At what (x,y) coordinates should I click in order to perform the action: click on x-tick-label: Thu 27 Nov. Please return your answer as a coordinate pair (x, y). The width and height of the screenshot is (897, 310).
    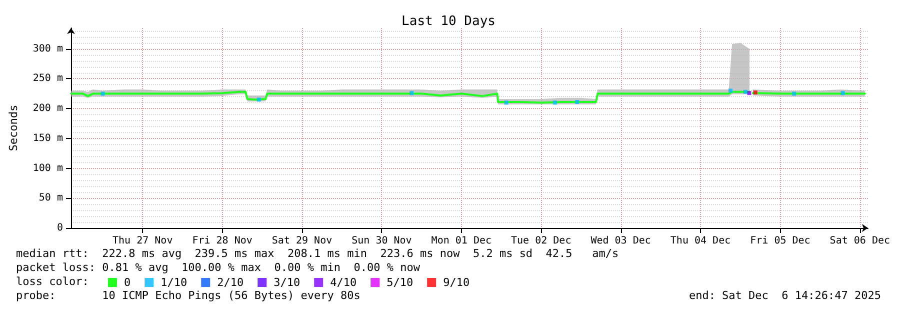
    Looking at the image, I should click on (142, 241).